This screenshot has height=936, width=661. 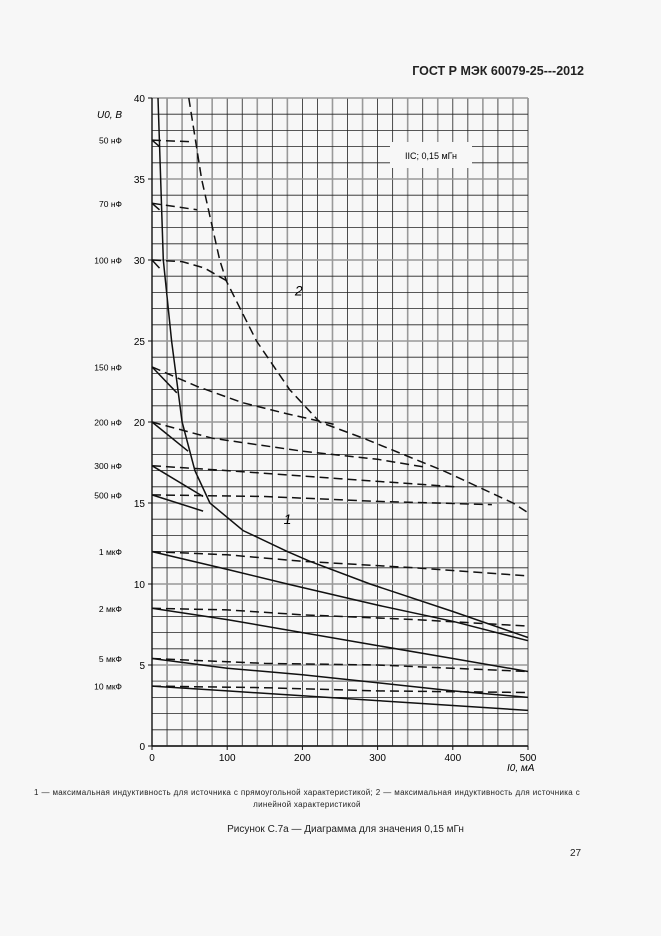 What do you see at coordinates (298, 291) in the screenshot?
I see `curve-label: 2` at bounding box center [298, 291].